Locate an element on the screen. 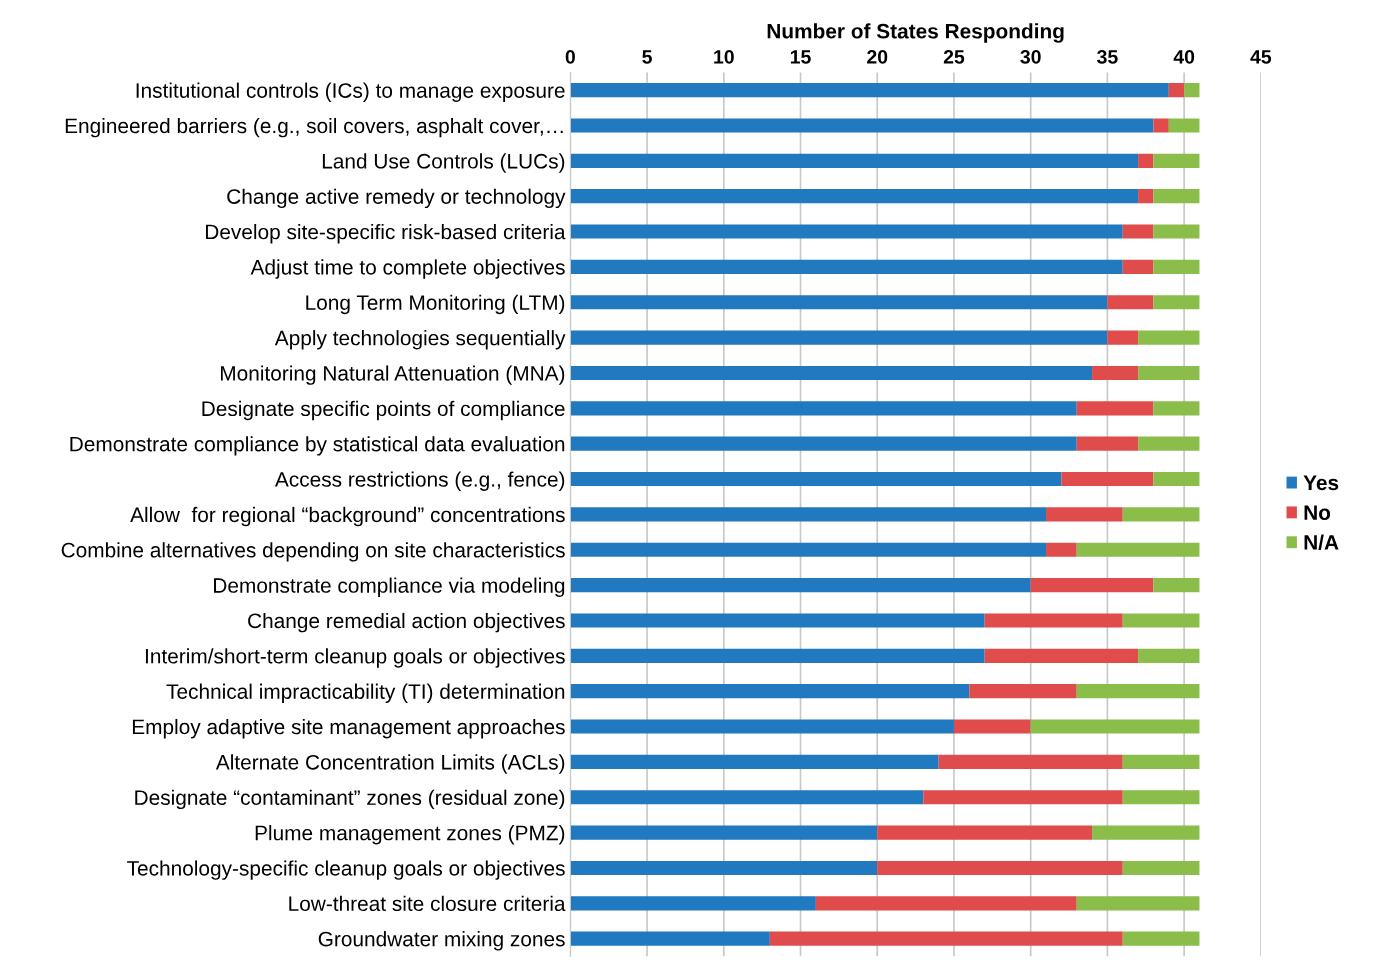 This screenshot has height=966, width=1381. x-tick-label: 15 is located at coordinates (800, 57).